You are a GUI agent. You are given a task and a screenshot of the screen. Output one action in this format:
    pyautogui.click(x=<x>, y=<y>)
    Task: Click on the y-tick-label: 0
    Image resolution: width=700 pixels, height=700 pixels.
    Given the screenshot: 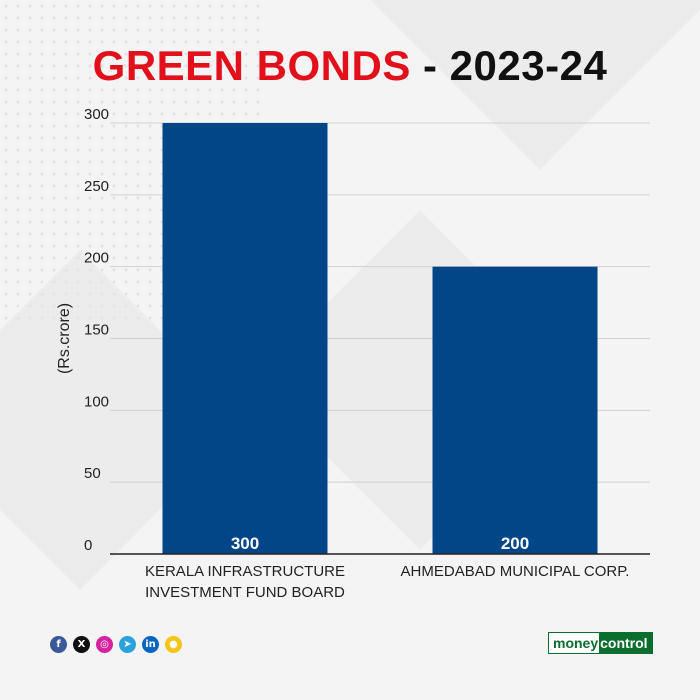 What is the action you would take?
    pyautogui.click(x=88, y=545)
    